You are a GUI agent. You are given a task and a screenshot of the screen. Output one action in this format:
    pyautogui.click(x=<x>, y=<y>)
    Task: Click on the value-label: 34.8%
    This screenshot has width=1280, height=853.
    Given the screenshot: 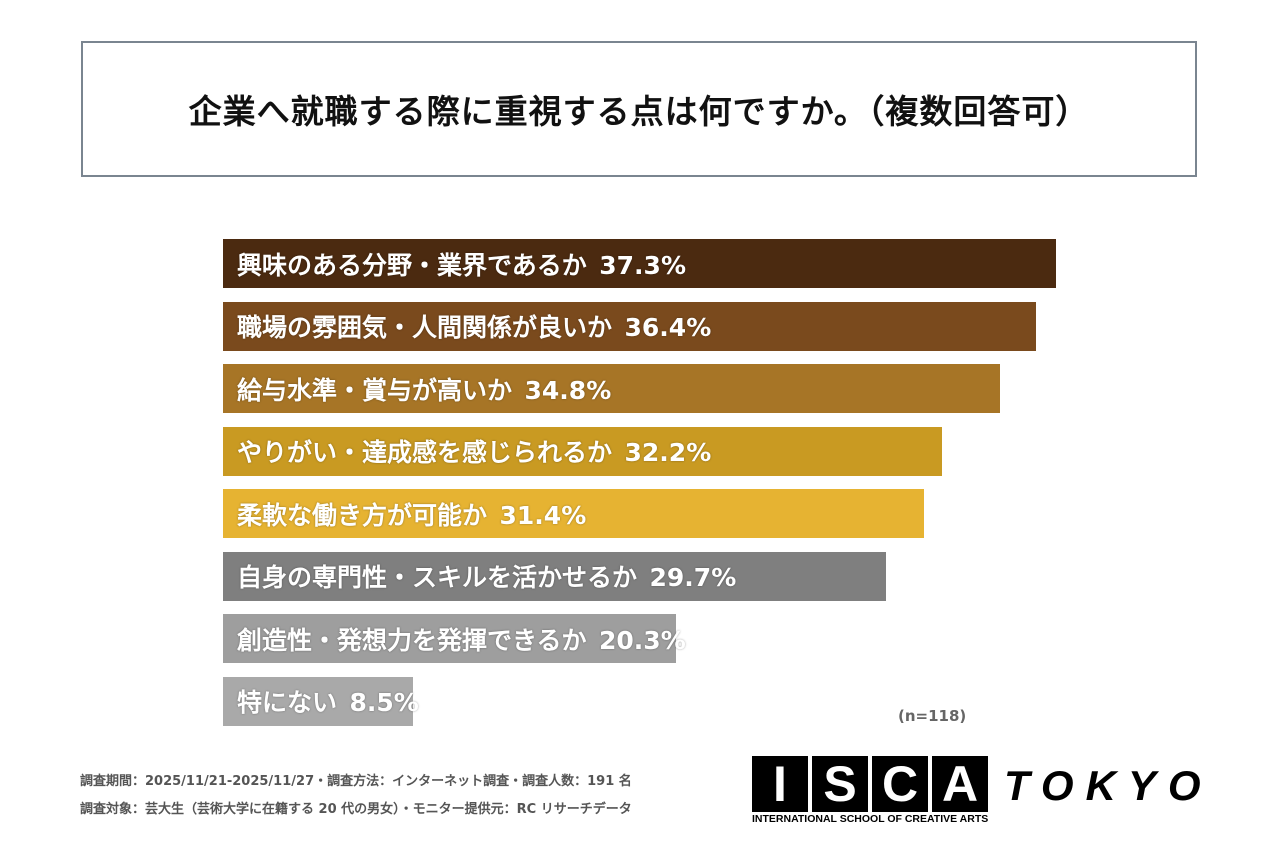 What is the action you would take?
    pyautogui.click(x=568, y=390)
    